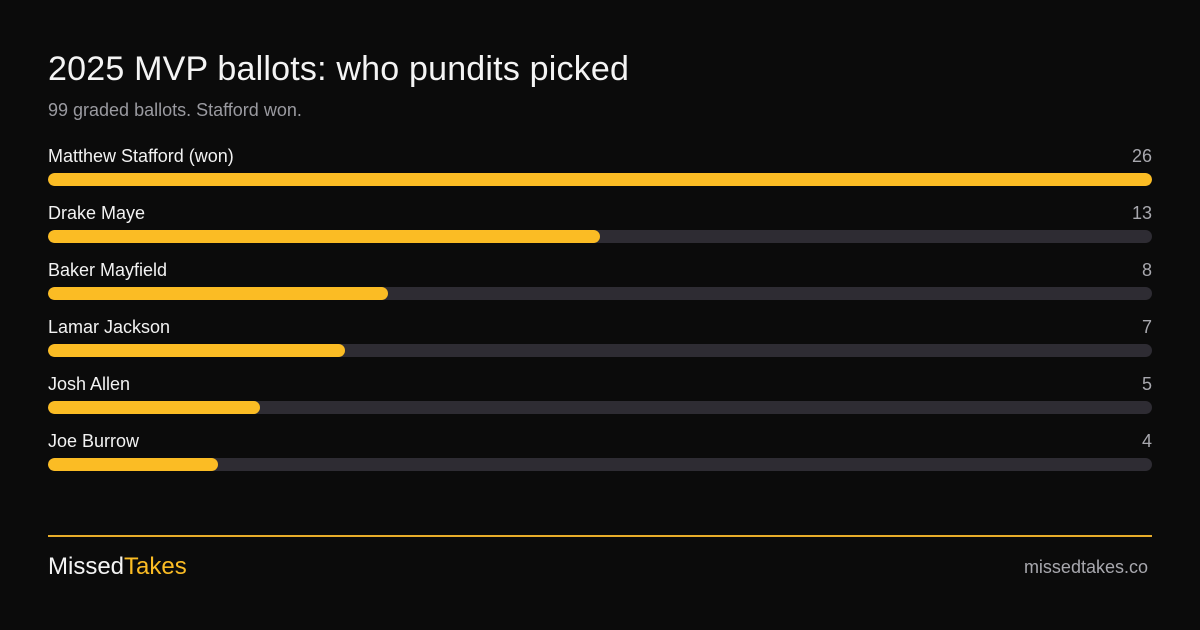 This screenshot has width=1200, height=630. What do you see at coordinates (1146, 441) in the screenshot?
I see `bar-value: 4` at bounding box center [1146, 441].